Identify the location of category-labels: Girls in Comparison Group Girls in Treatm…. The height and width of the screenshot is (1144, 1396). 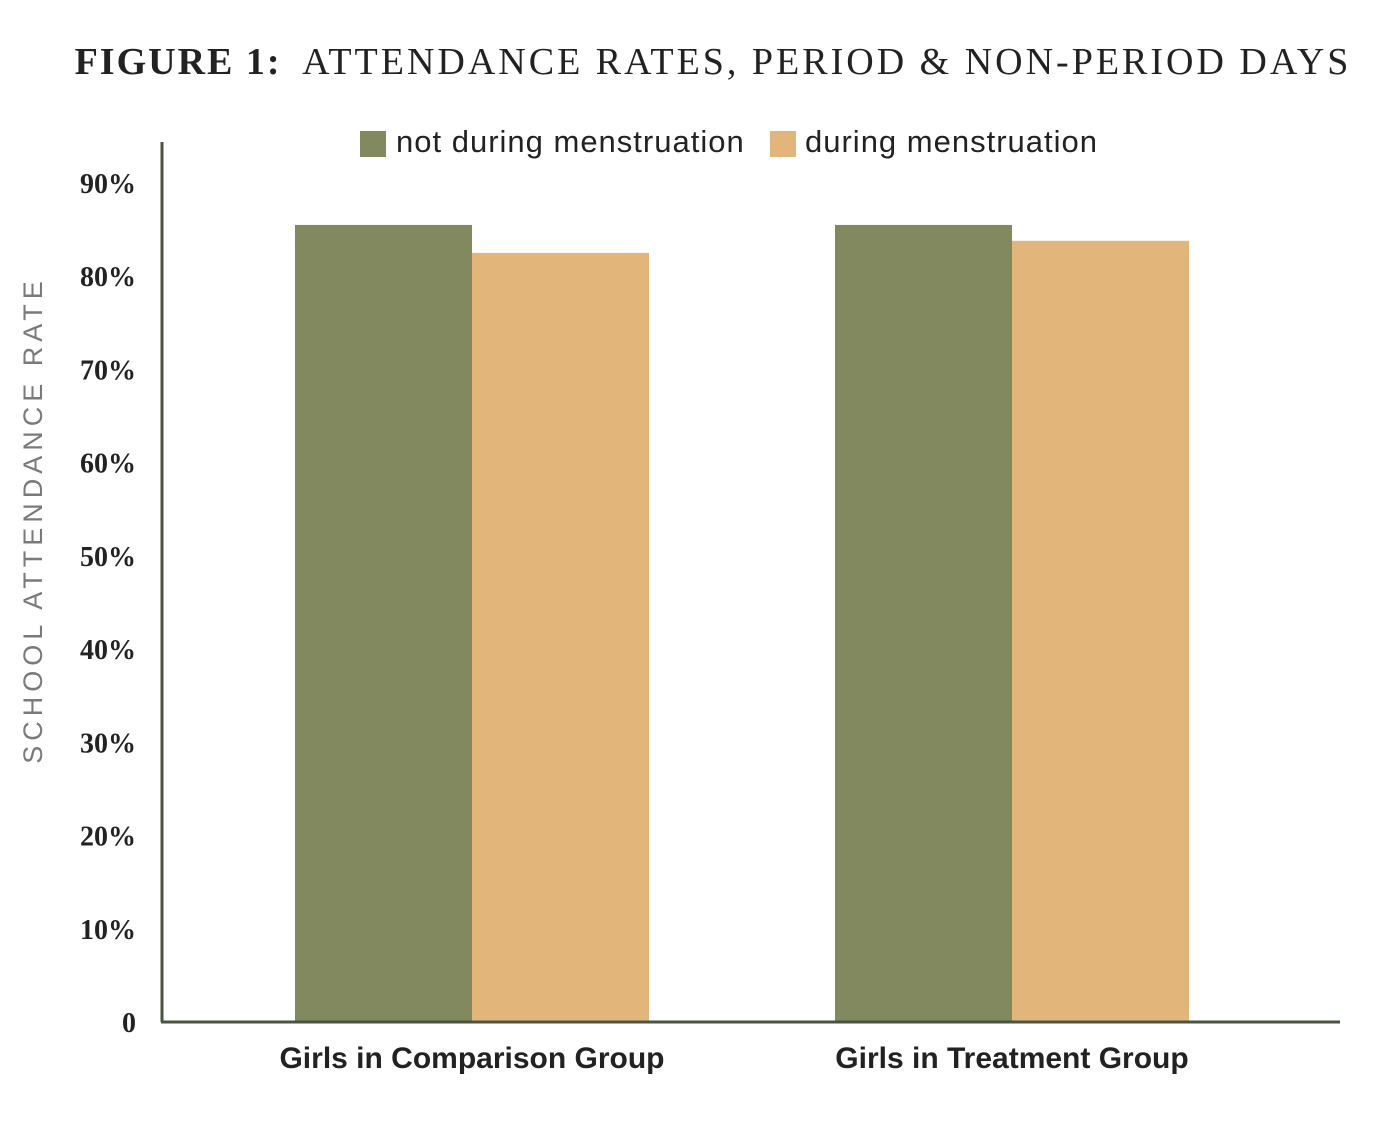
(733, 1058).